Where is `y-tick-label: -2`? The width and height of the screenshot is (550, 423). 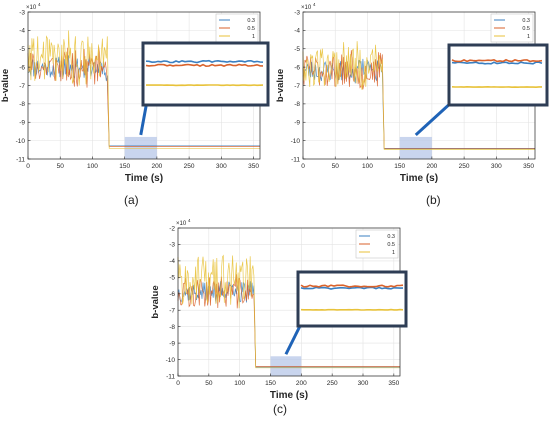 y-tick-label: -2 is located at coordinates (172, 228).